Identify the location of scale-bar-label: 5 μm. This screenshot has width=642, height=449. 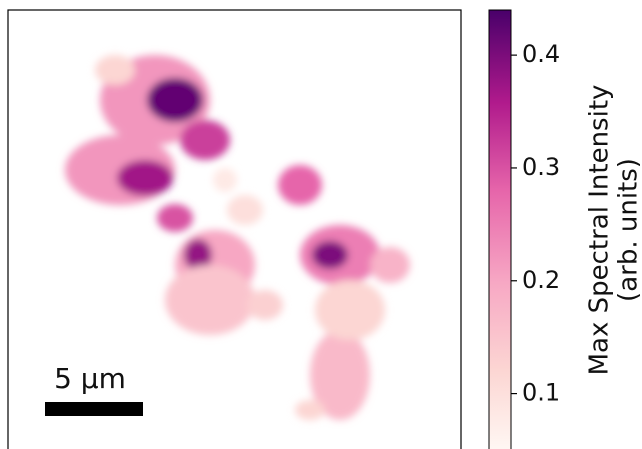
(90, 378).